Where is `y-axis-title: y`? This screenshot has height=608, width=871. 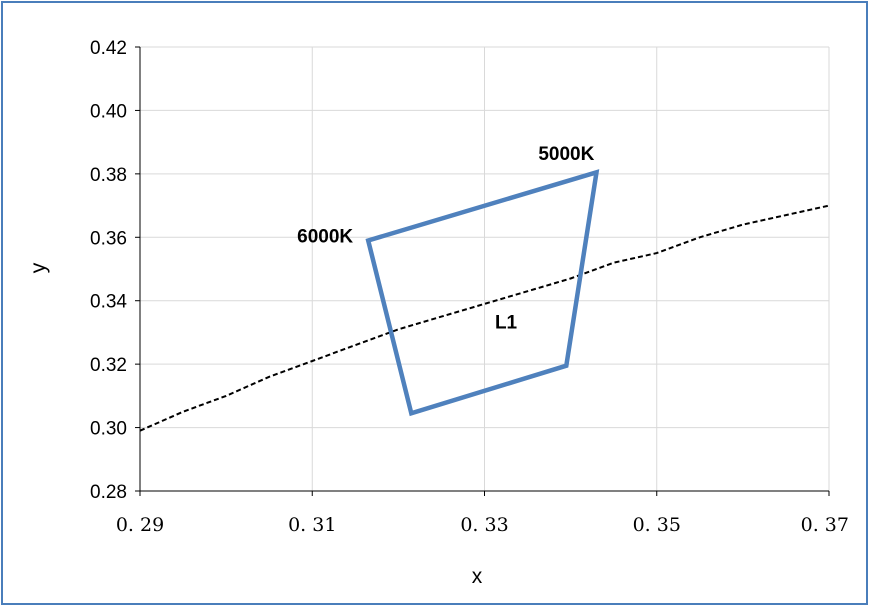 y-axis-title: y is located at coordinates (38, 267).